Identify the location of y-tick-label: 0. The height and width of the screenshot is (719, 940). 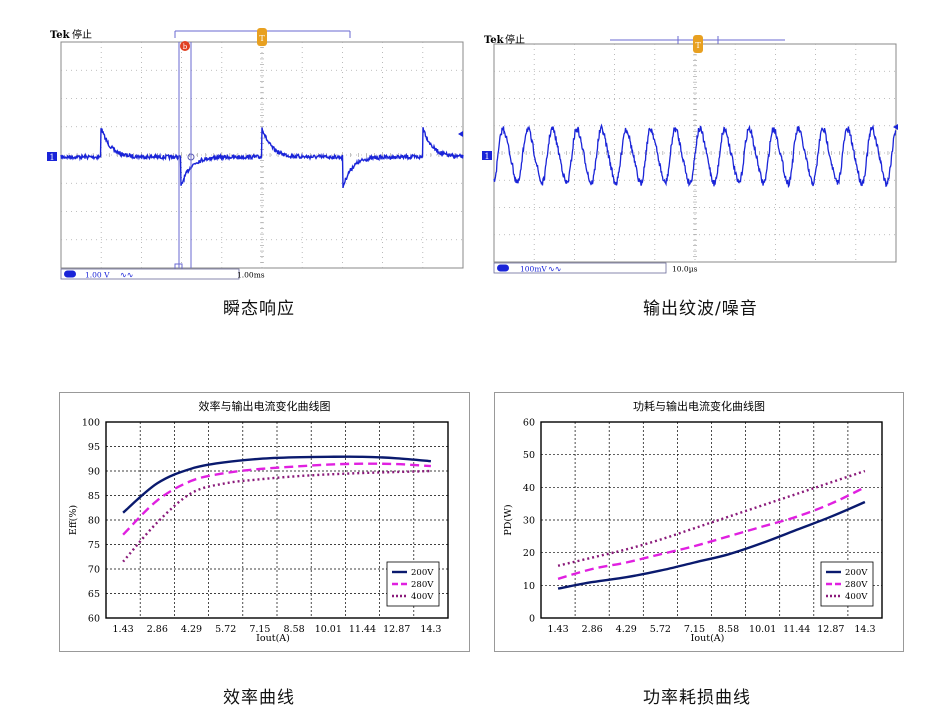
(532, 619).